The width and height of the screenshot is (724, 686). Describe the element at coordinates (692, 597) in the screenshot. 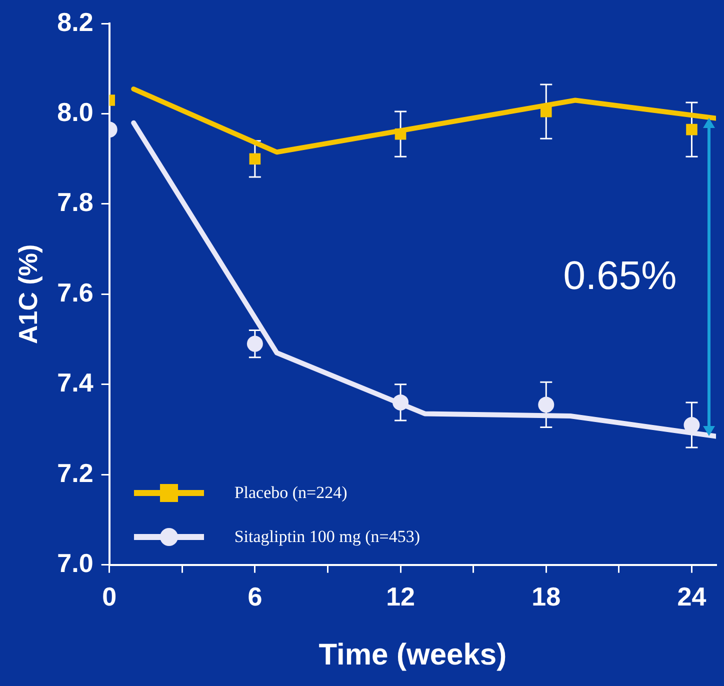

I see `x-tick-label: 24` at that location.